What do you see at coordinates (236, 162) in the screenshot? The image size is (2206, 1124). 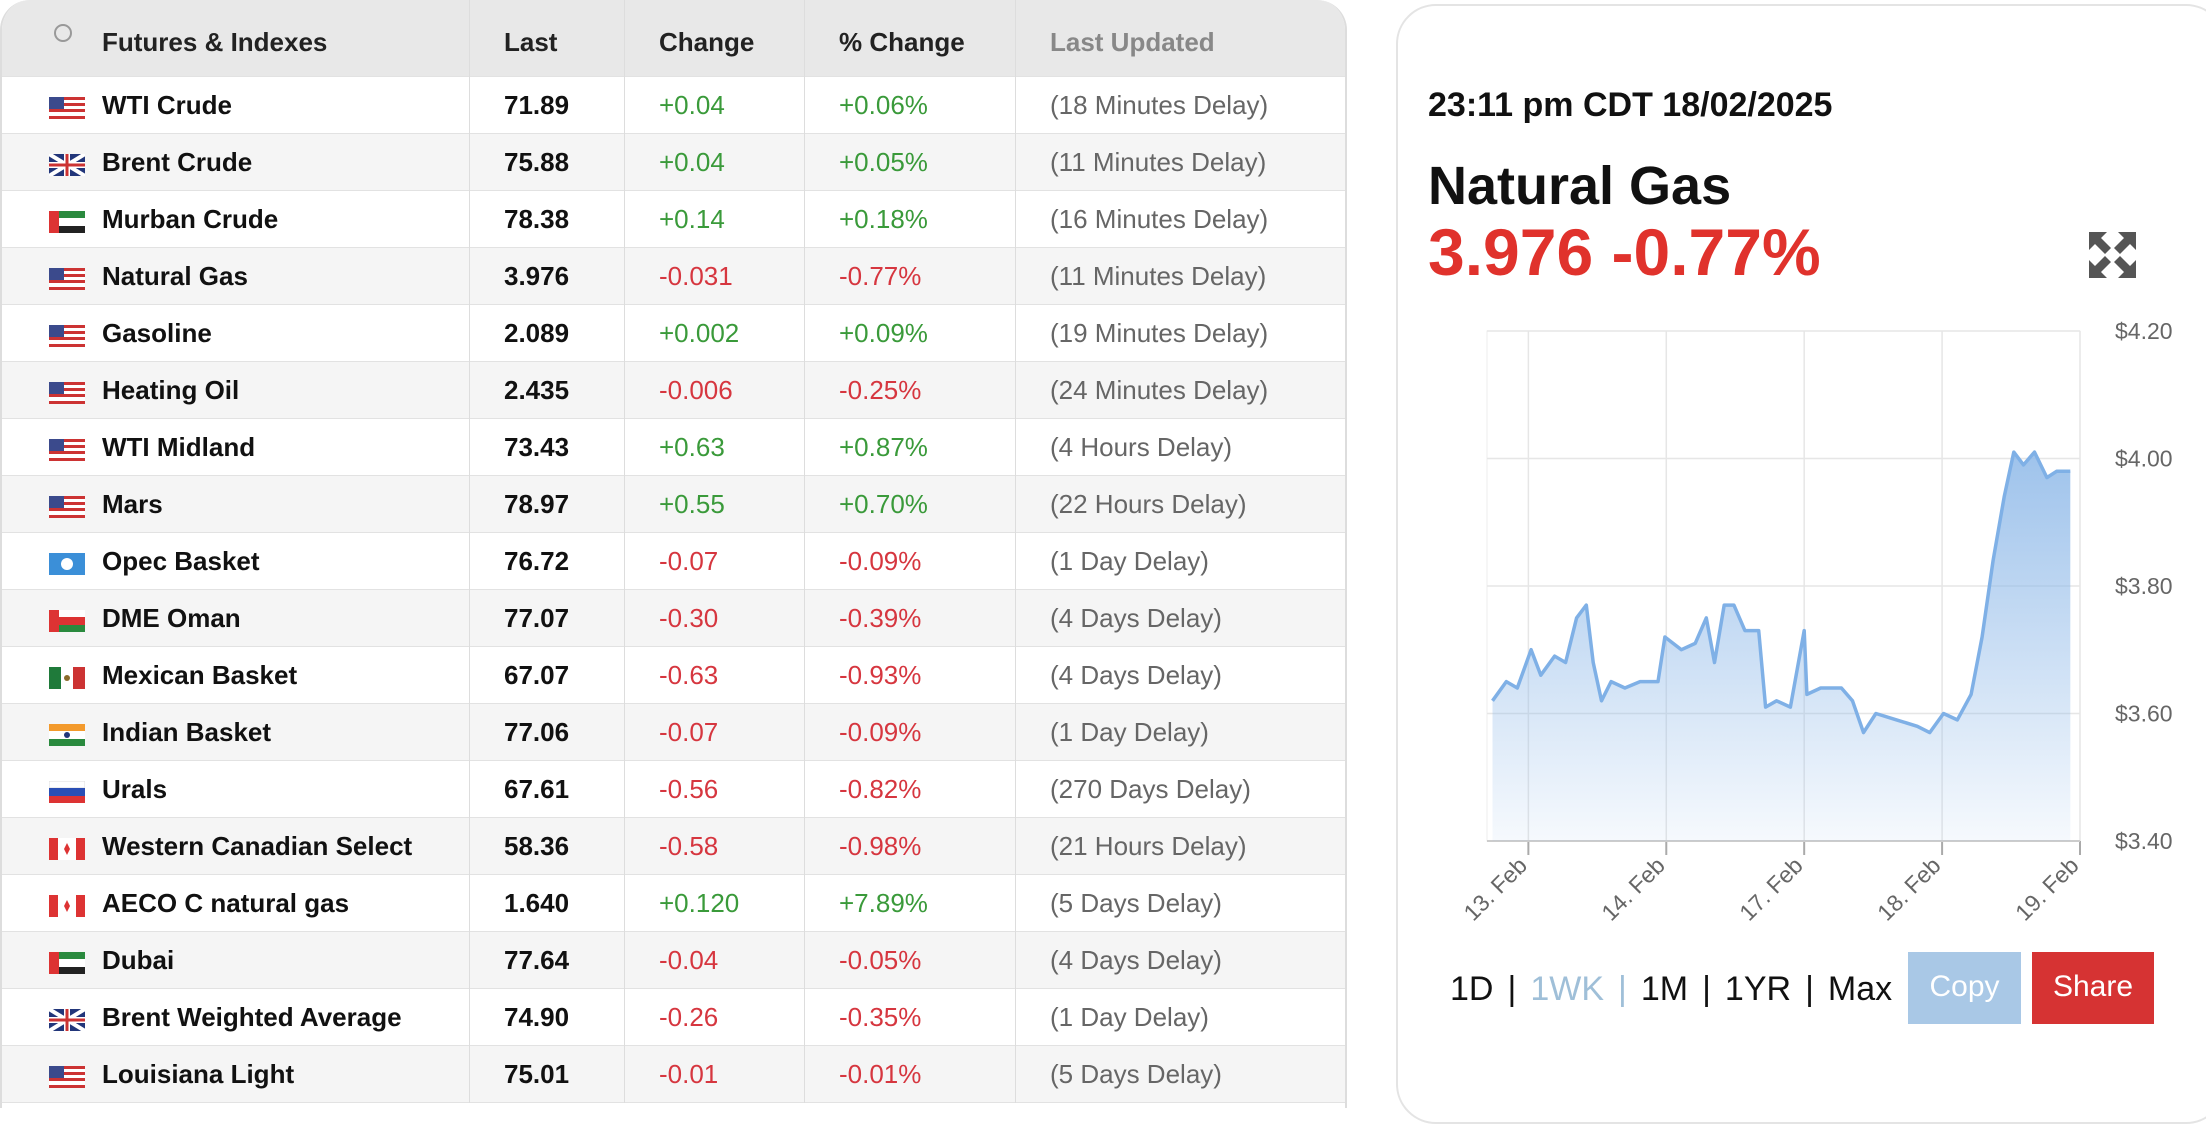 I see `name-cell: Brent Crude` at bounding box center [236, 162].